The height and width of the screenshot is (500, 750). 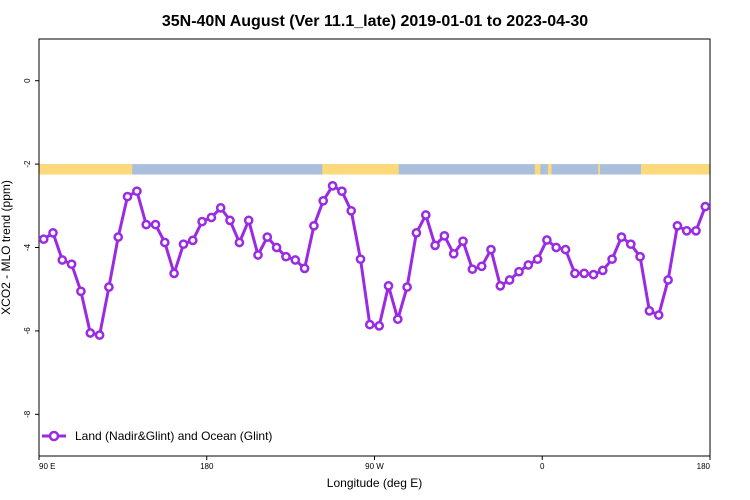 What do you see at coordinates (27, 247) in the screenshot?
I see `y-tick-label: -4` at bounding box center [27, 247].